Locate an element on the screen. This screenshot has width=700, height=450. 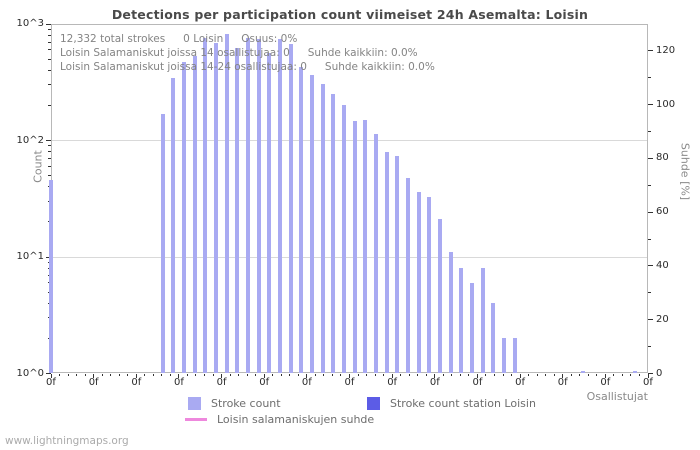
stat-share: Osuus: 0% is located at coordinates (269, 39).